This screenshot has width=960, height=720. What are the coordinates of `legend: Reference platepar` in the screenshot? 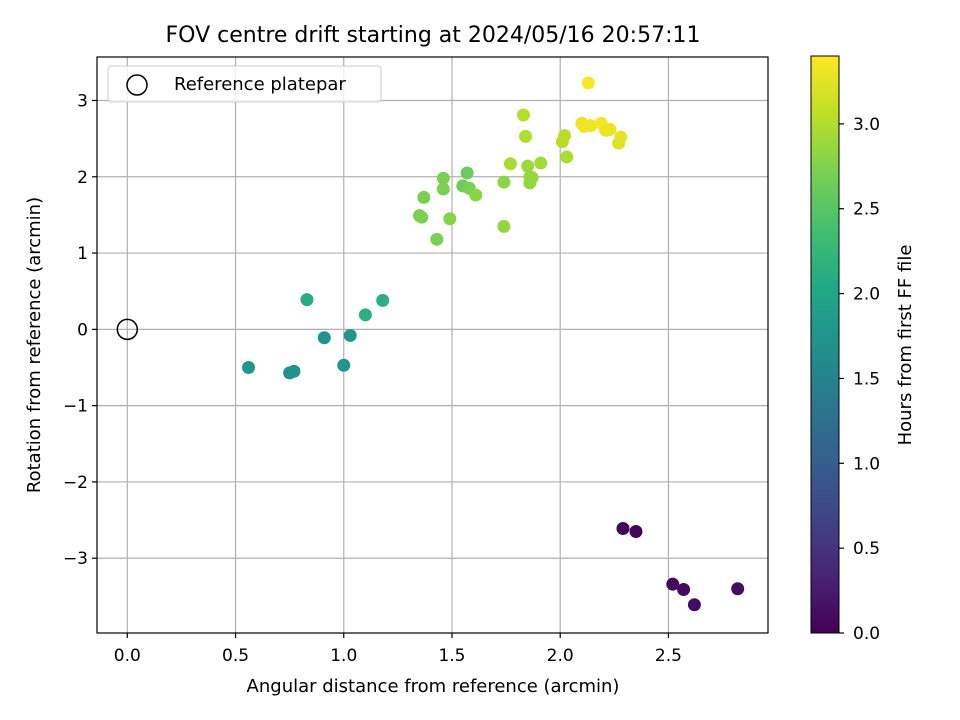 It's located at (244, 84).